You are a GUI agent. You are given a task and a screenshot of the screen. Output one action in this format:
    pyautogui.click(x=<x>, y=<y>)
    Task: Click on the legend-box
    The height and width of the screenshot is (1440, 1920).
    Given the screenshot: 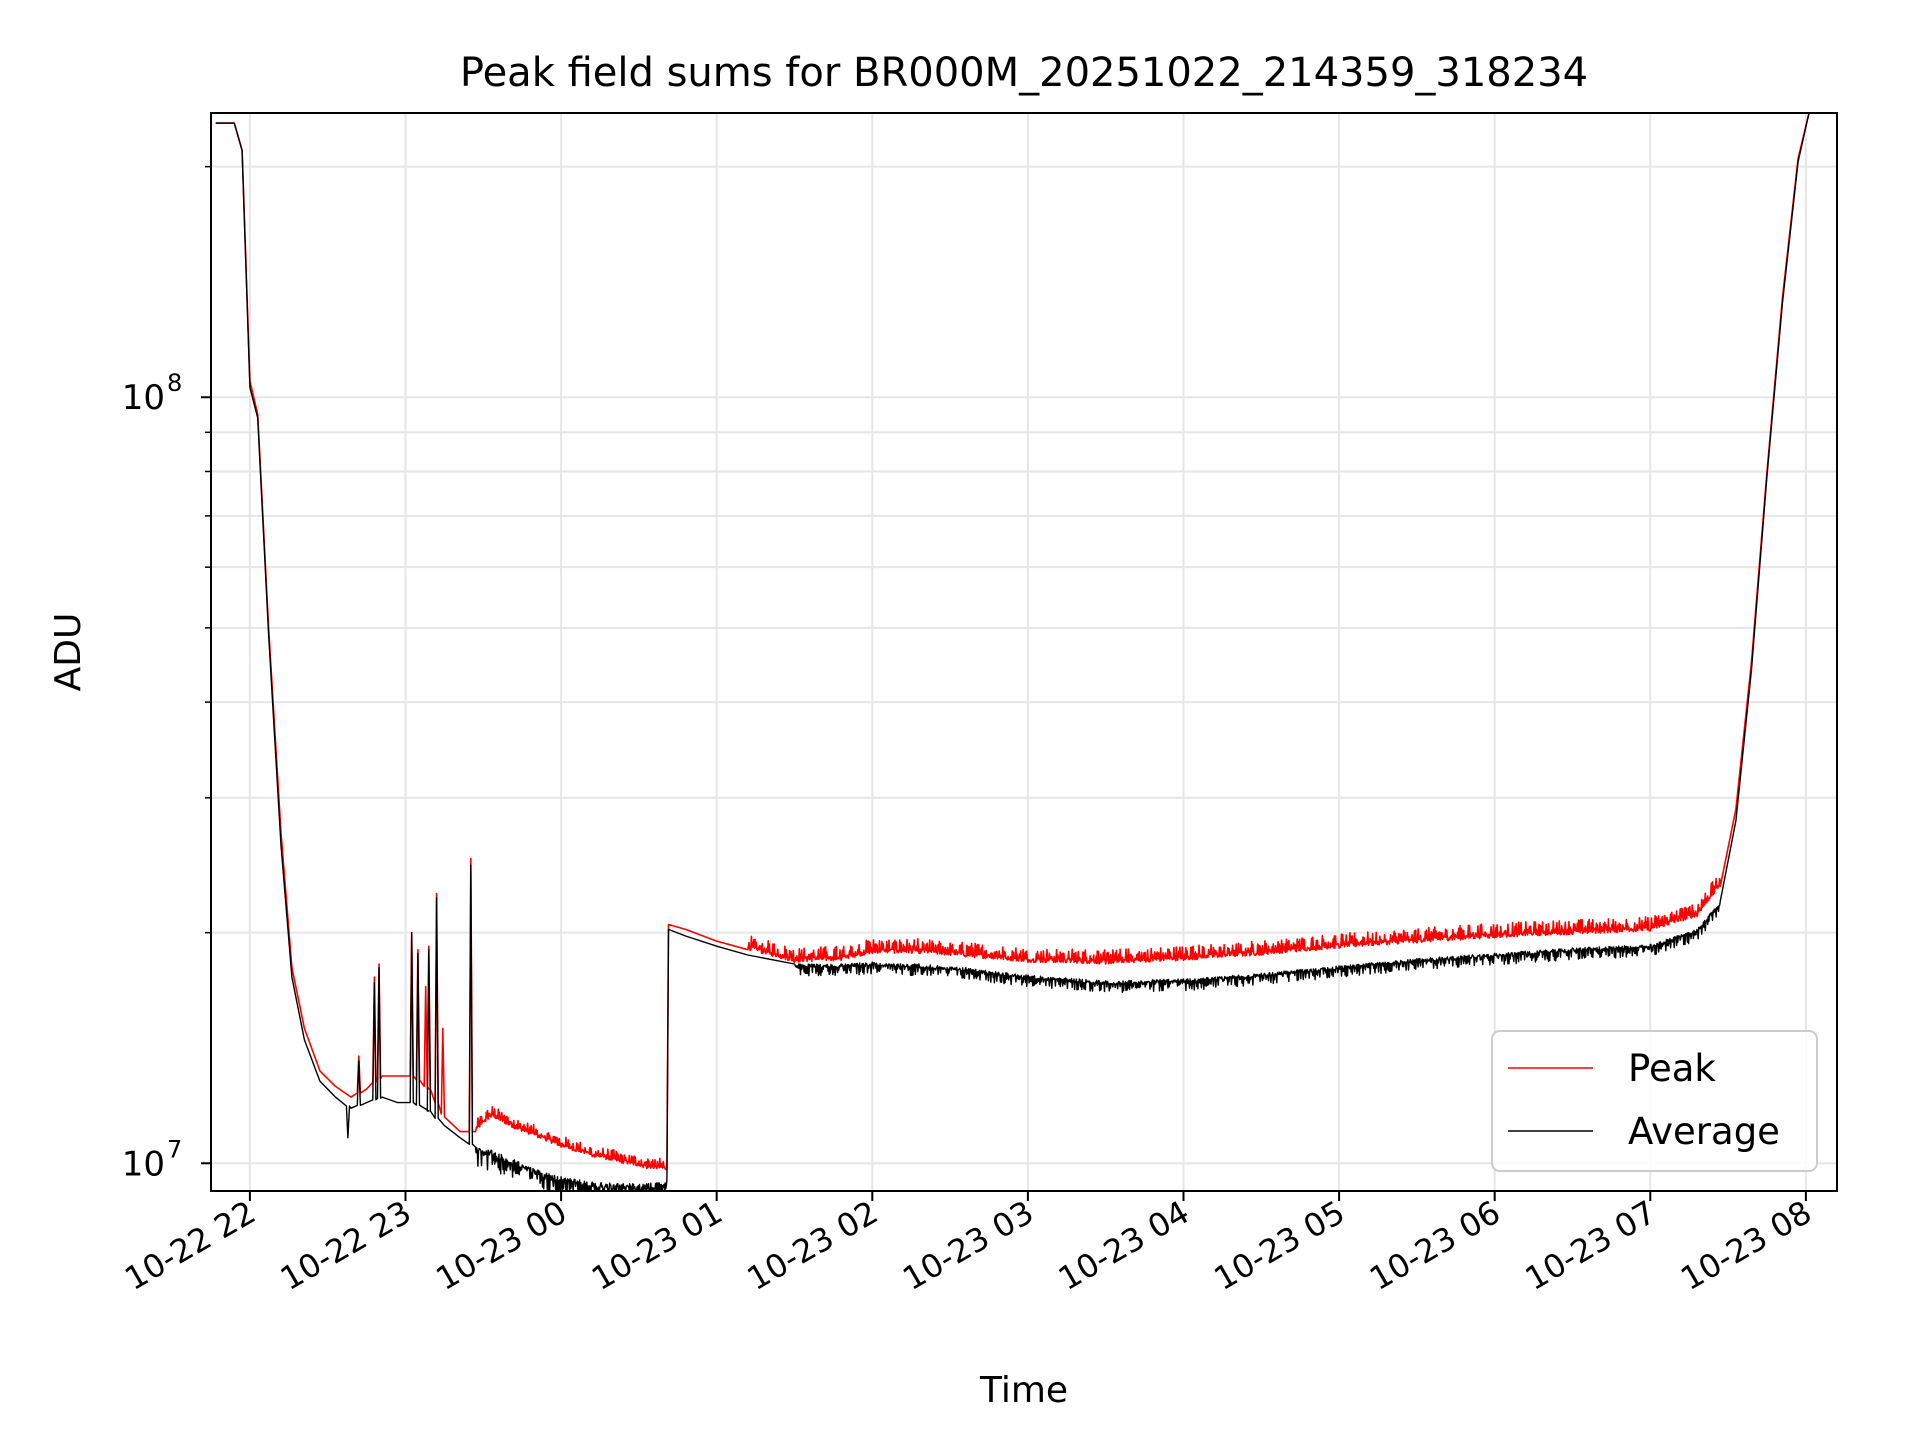 What is the action you would take?
    pyautogui.click(x=1654, y=1101)
    